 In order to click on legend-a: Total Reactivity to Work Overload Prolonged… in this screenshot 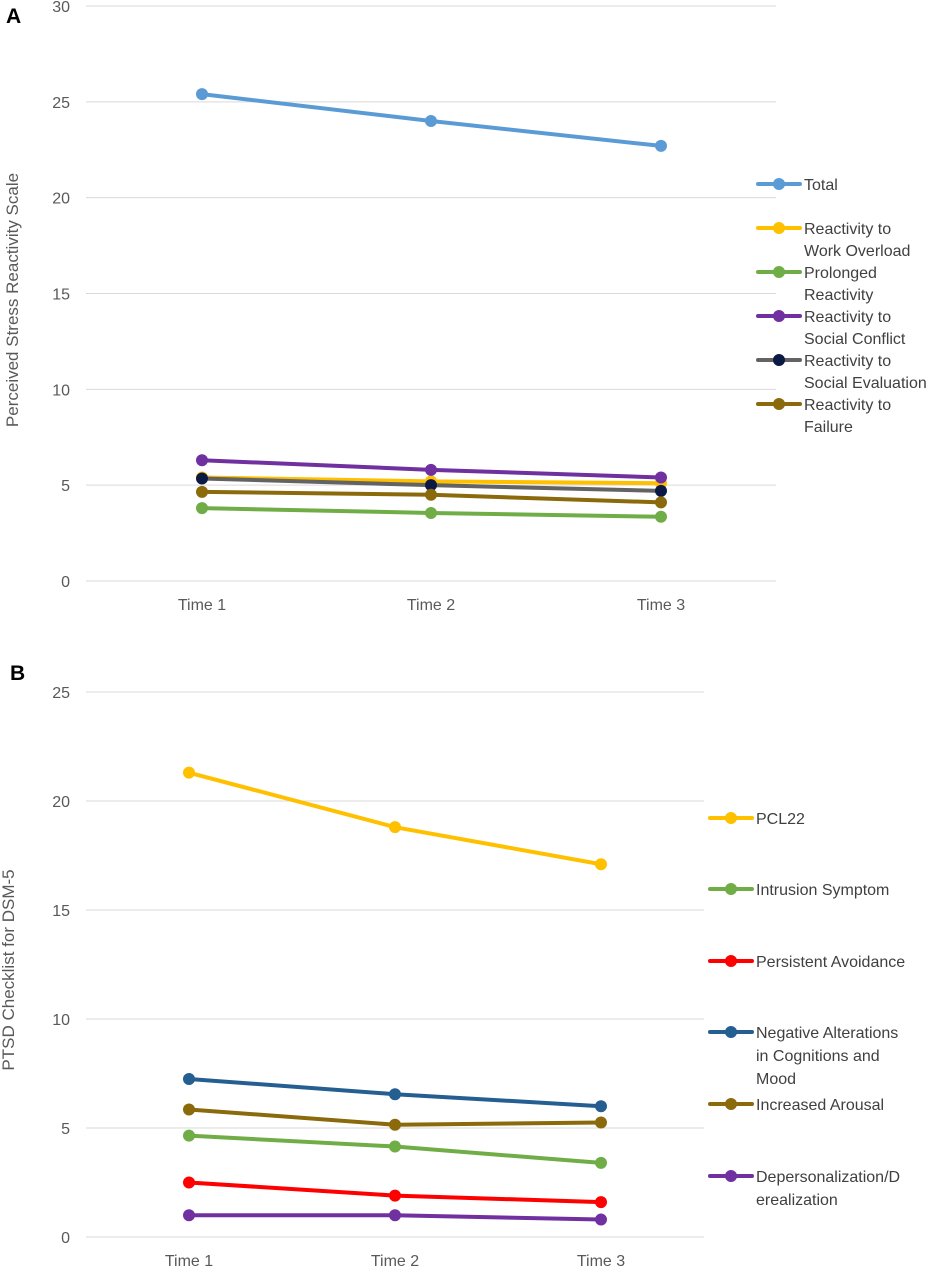, I will do `click(841, 306)`.